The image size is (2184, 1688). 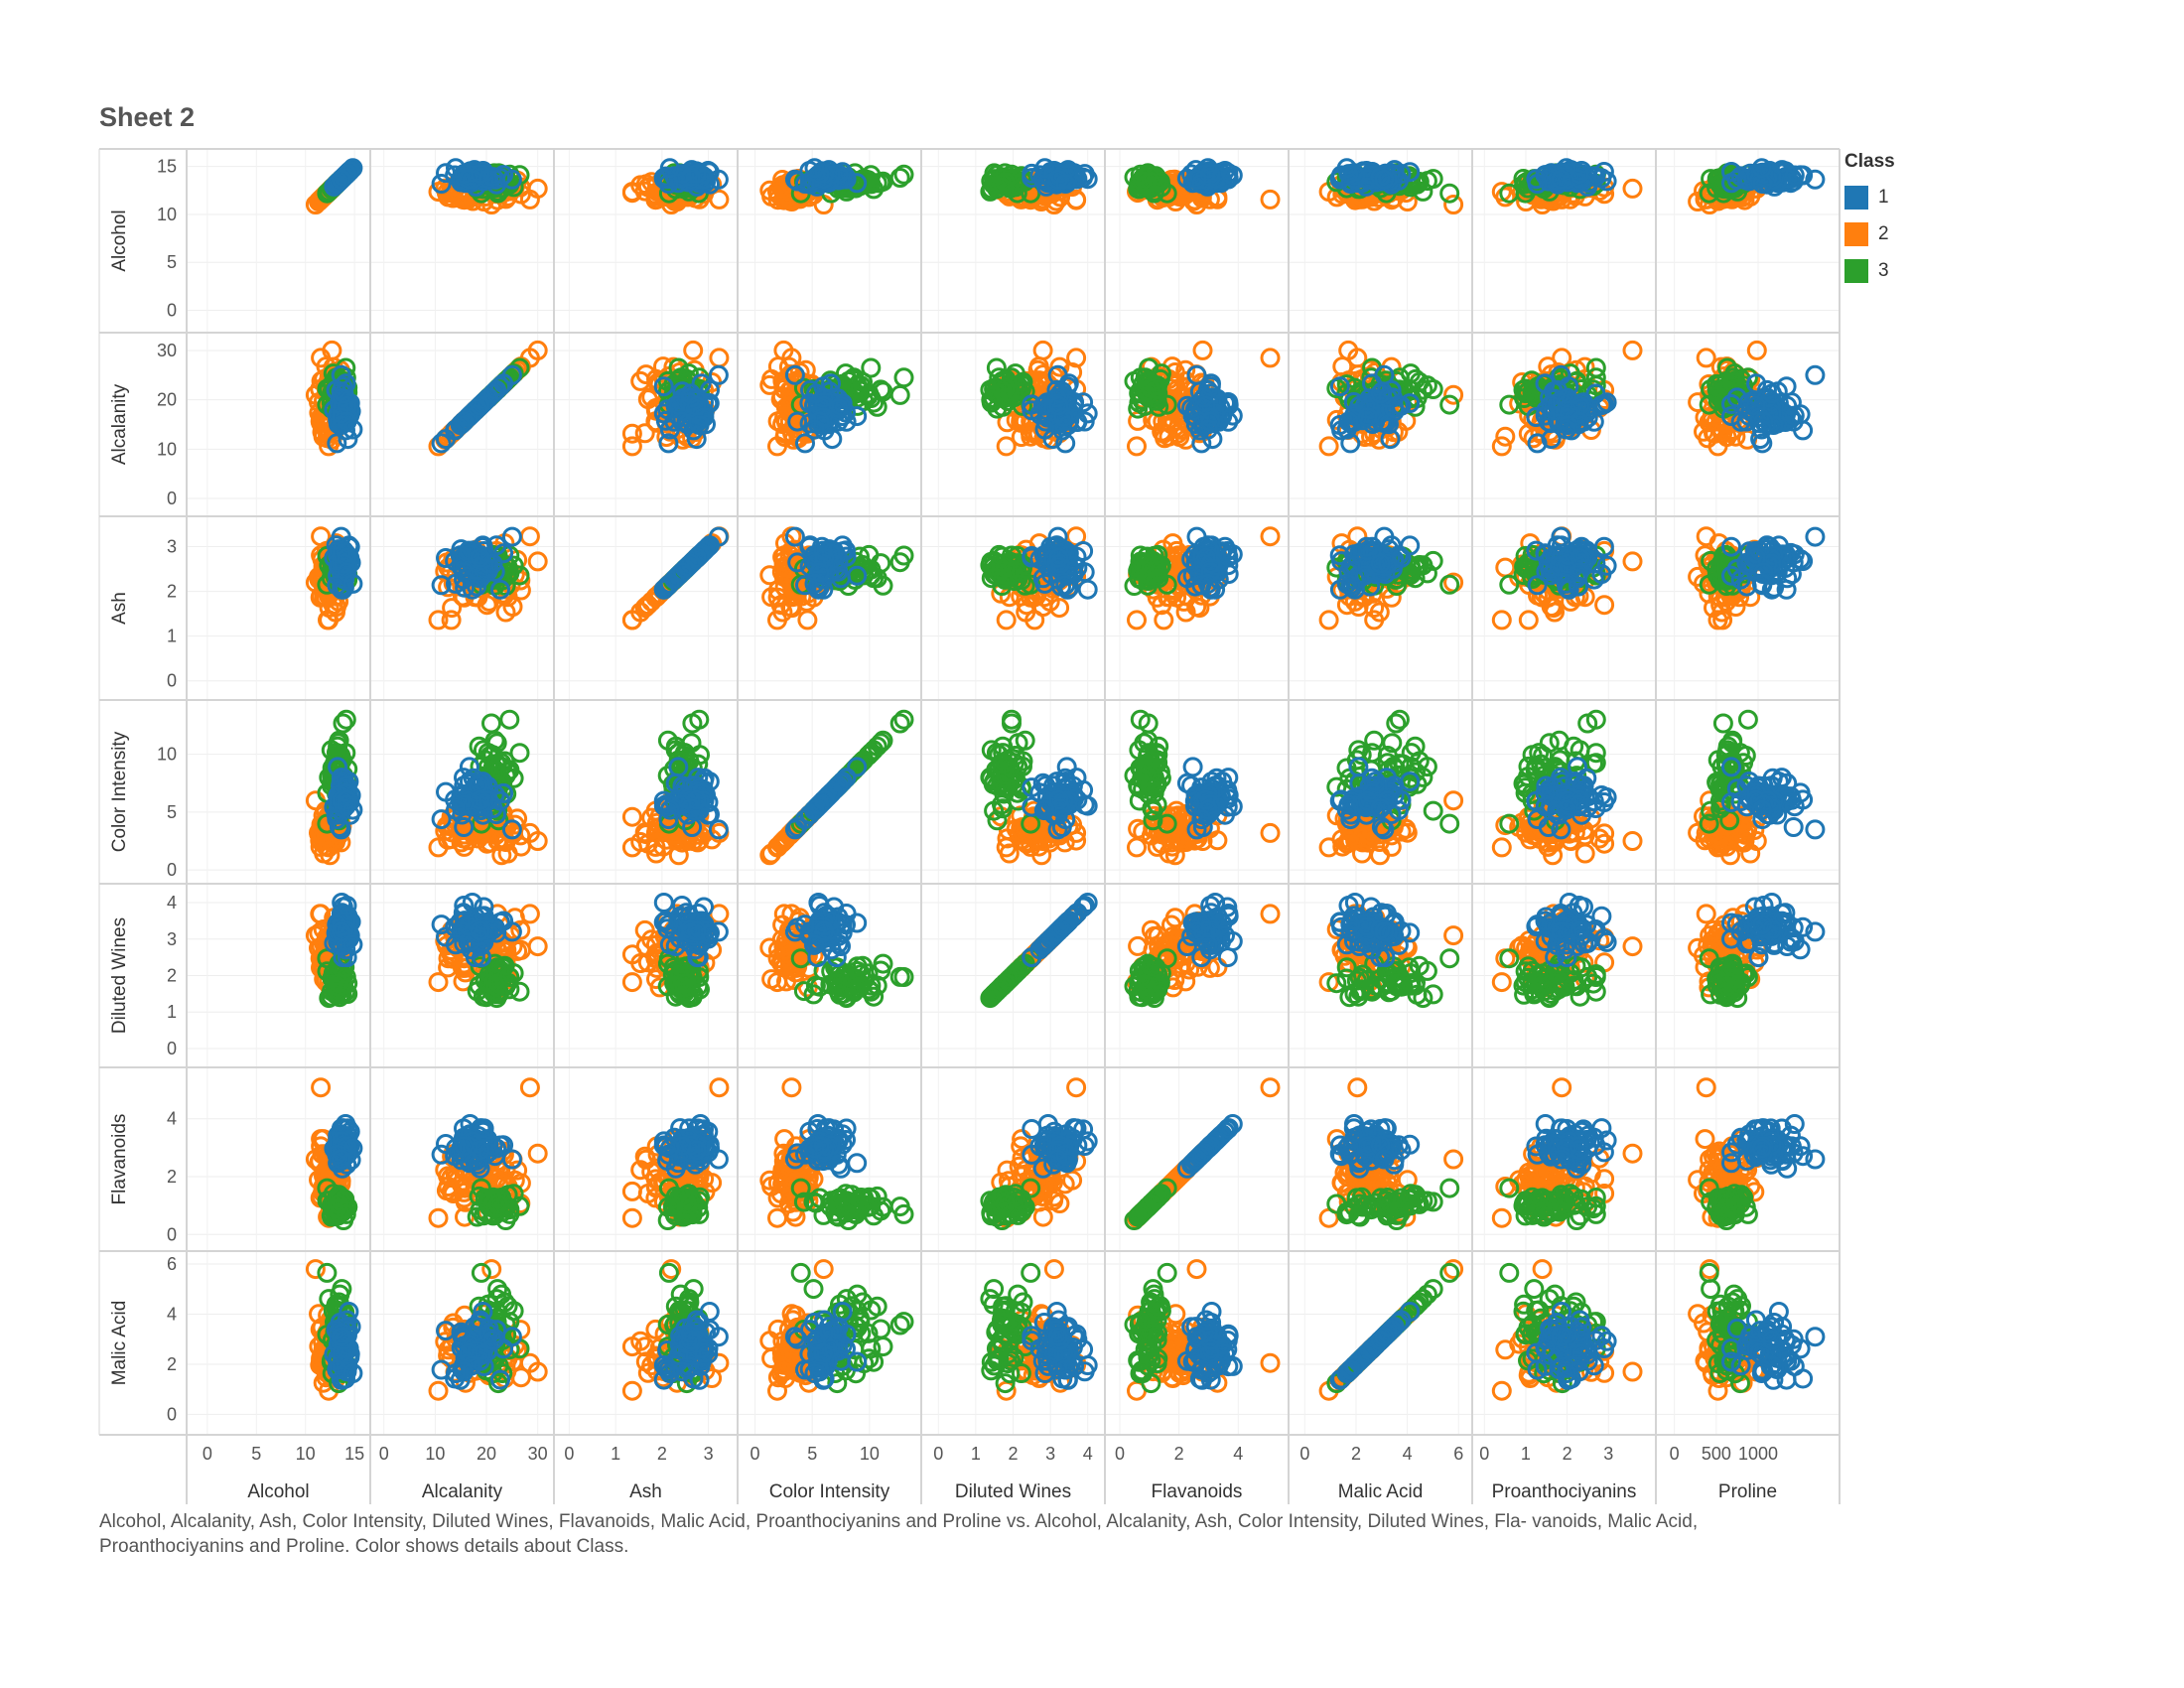 I want to click on page-title: Sheet 2, so click(x=147, y=117).